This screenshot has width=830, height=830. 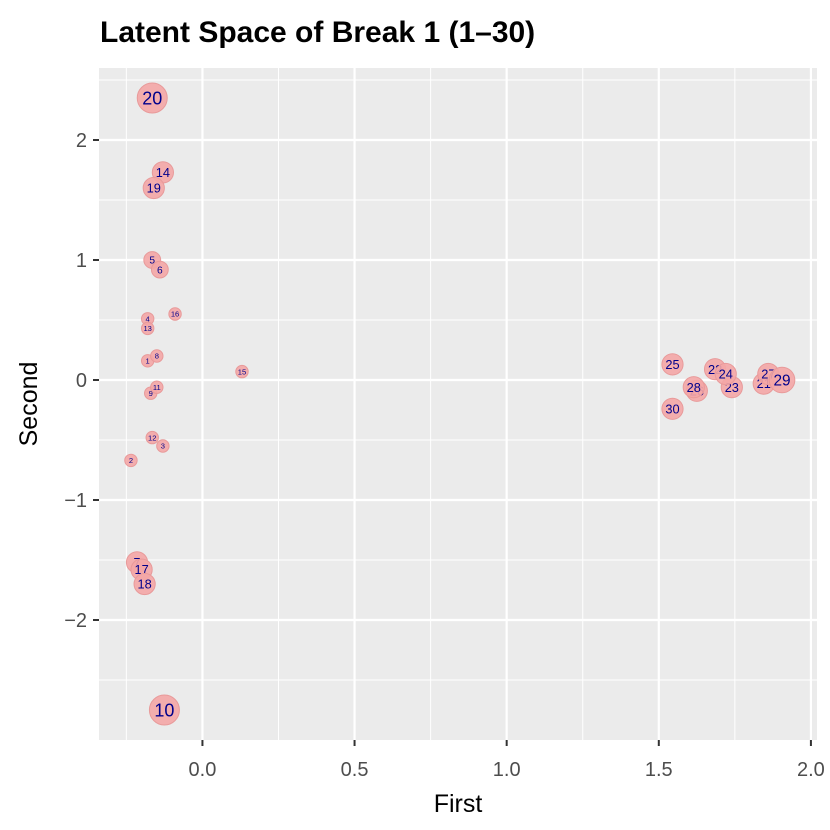 I want to click on data-point-label: 20, so click(x=152, y=98).